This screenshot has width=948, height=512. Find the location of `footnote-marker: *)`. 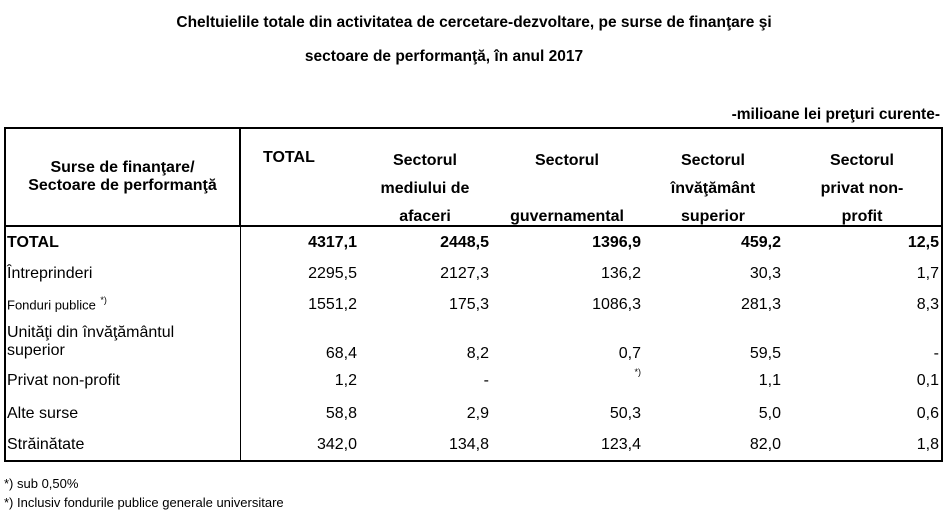

footnote-marker: *) is located at coordinates (103, 299).